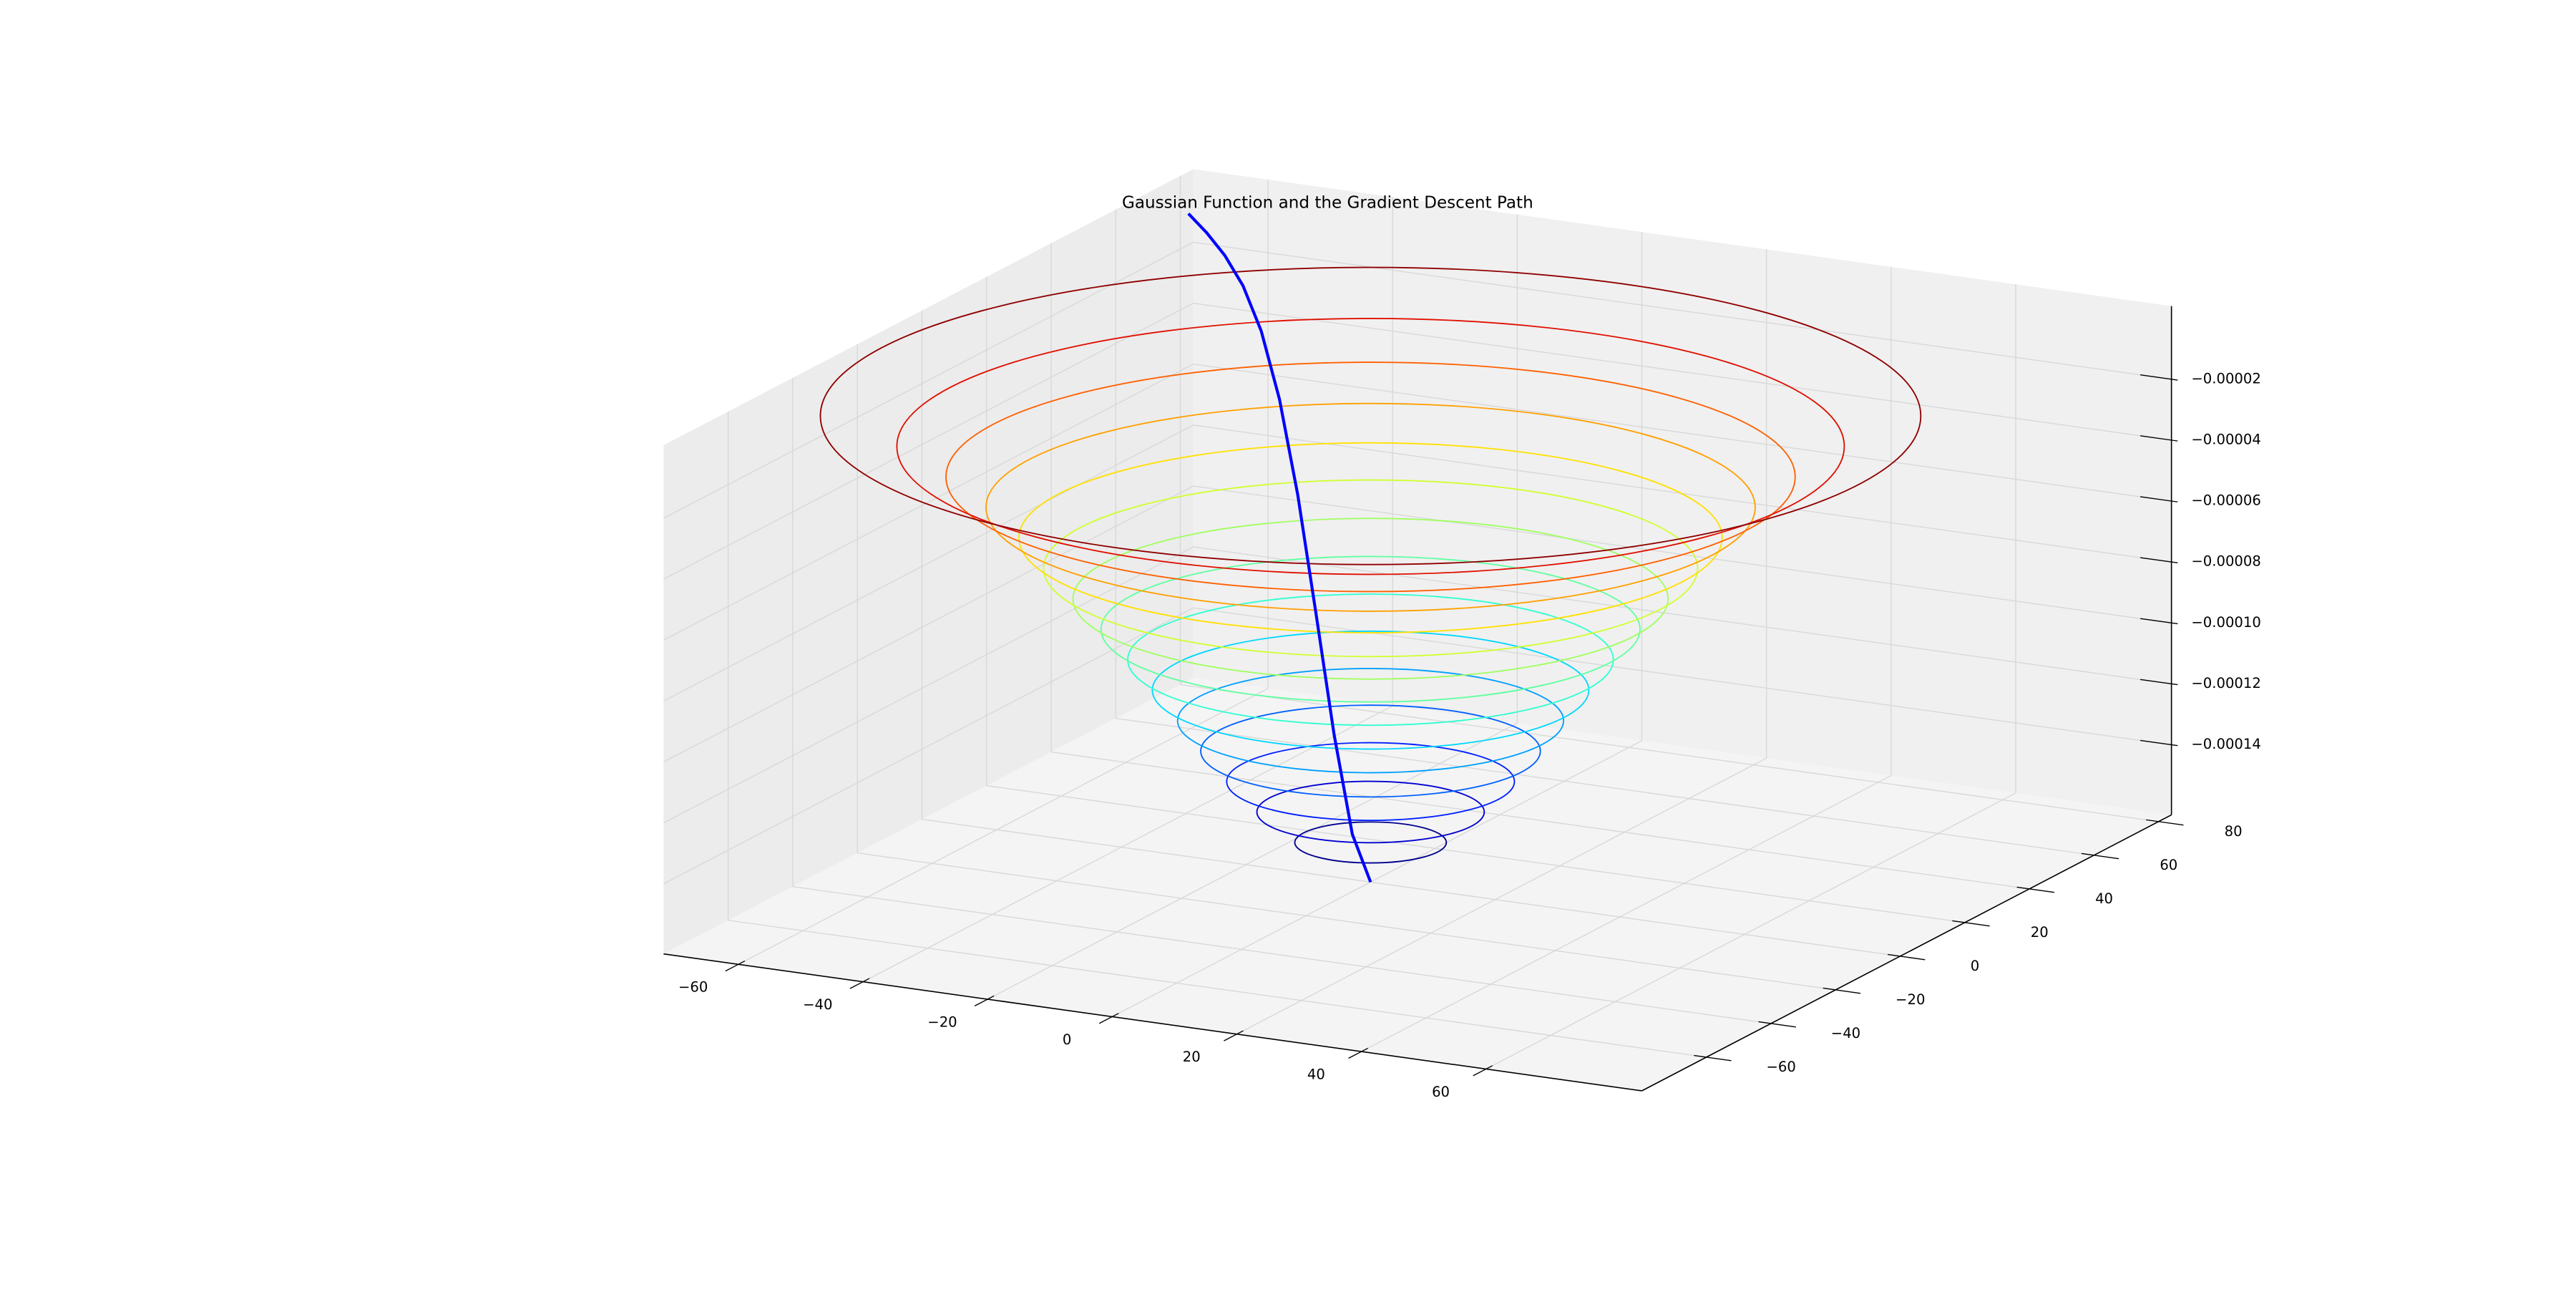 The height and width of the screenshot is (1297, 2576). I want to click on descent-path, so click(1279, 547).